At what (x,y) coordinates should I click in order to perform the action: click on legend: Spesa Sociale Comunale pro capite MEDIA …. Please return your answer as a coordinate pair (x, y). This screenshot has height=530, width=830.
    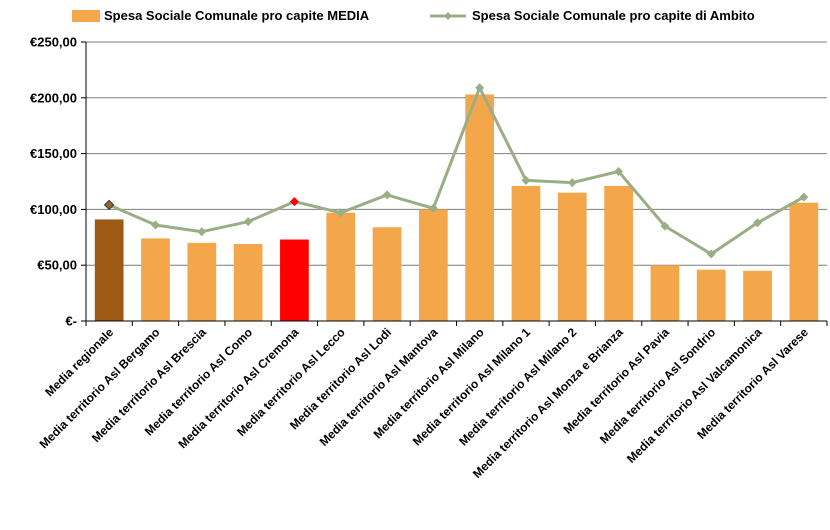
    Looking at the image, I should click on (413, 15).